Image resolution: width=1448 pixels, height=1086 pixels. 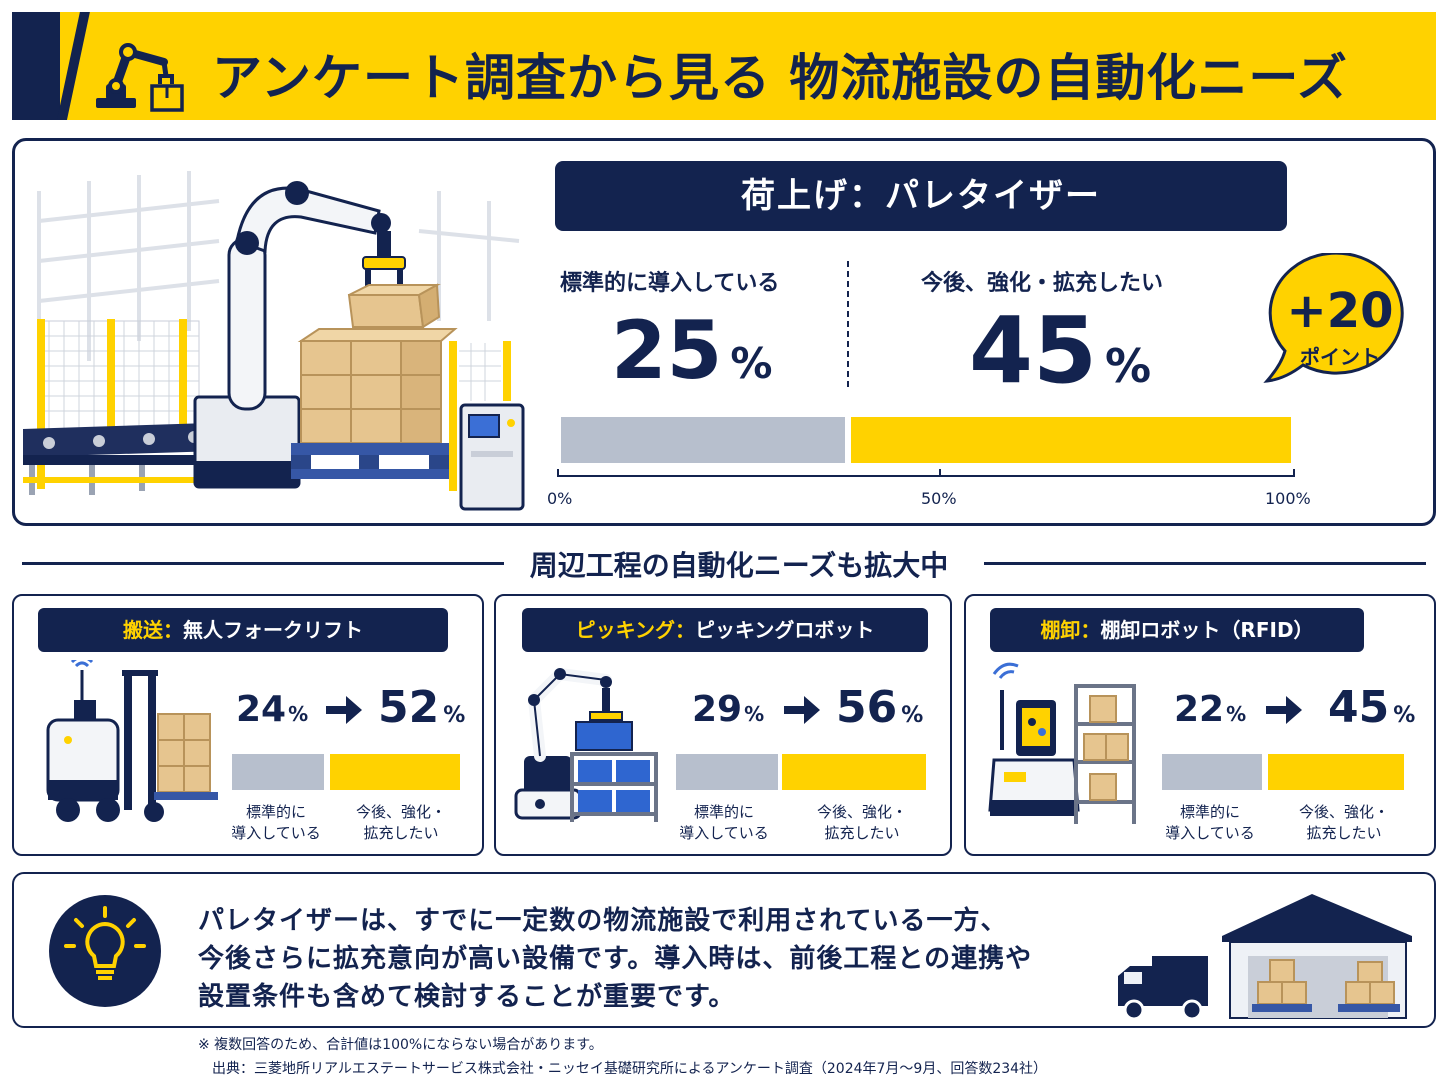 What do you see at coordinates (400, 822) in the screenshot?
I see `forklift-future-caption: 今後、強化・ 拡充したい` at bounding box center [400, 822].